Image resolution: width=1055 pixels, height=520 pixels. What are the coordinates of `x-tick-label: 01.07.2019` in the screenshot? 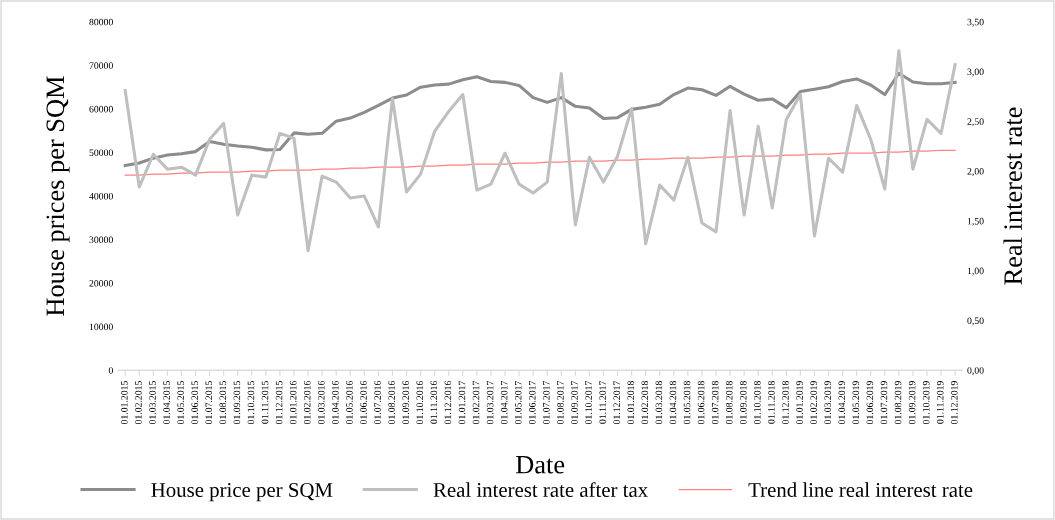 It's located at (884, 403).